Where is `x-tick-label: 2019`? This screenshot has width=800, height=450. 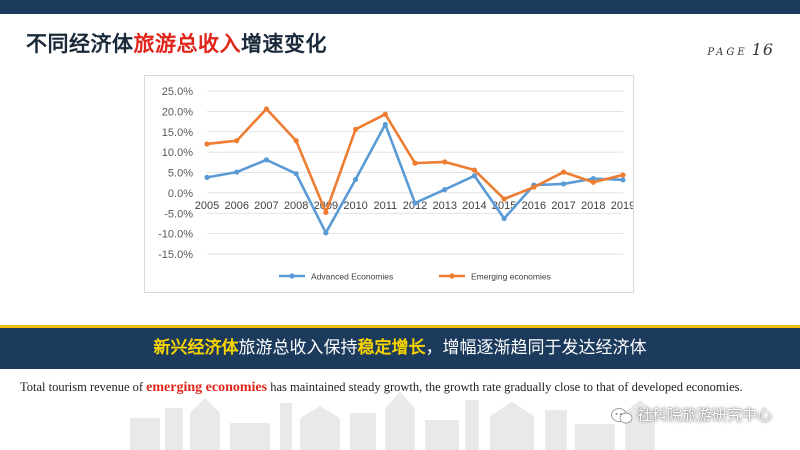 x-tick-label: 2019 is located at coordinates (622, 206).